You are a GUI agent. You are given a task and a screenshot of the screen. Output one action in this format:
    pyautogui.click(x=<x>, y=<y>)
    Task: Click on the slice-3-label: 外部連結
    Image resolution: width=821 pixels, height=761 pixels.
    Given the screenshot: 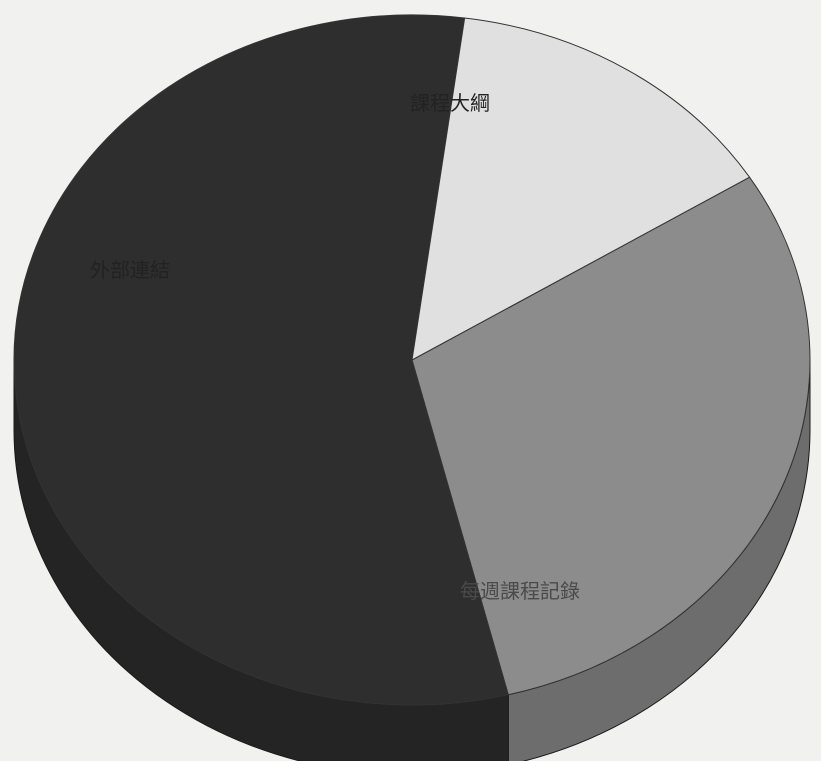 What is the action you would take?
    pyautogui.click(x=130, y=270)
    